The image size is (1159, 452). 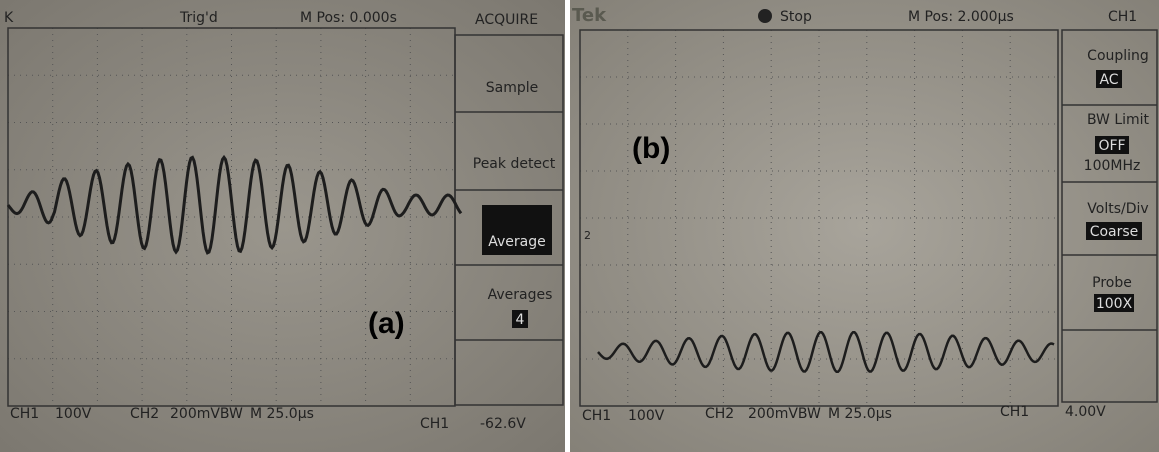 I want to click on waveform-a, so click(x=234, y=204).